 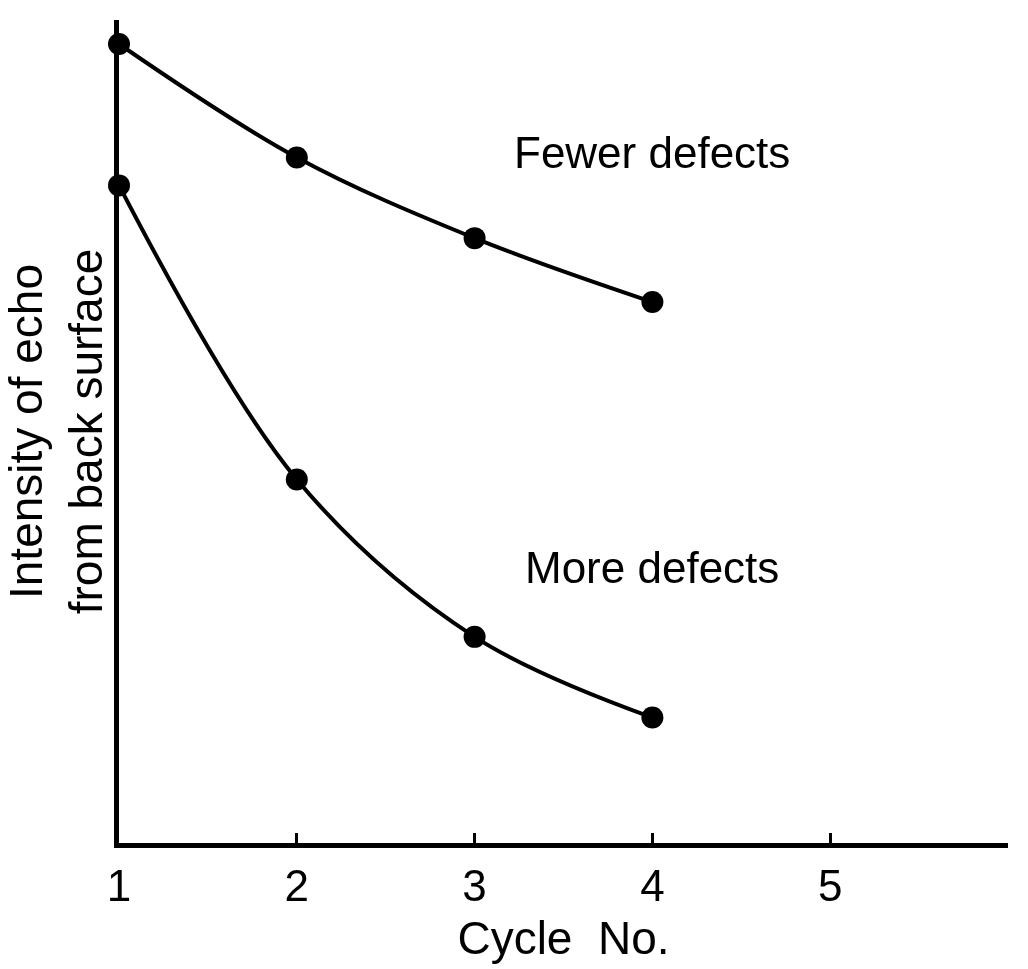 What do you see at coordinates (563, 938) in the screenshot?
I see `x-axis-title: Cycle No.` at bounding box center [563, 938].